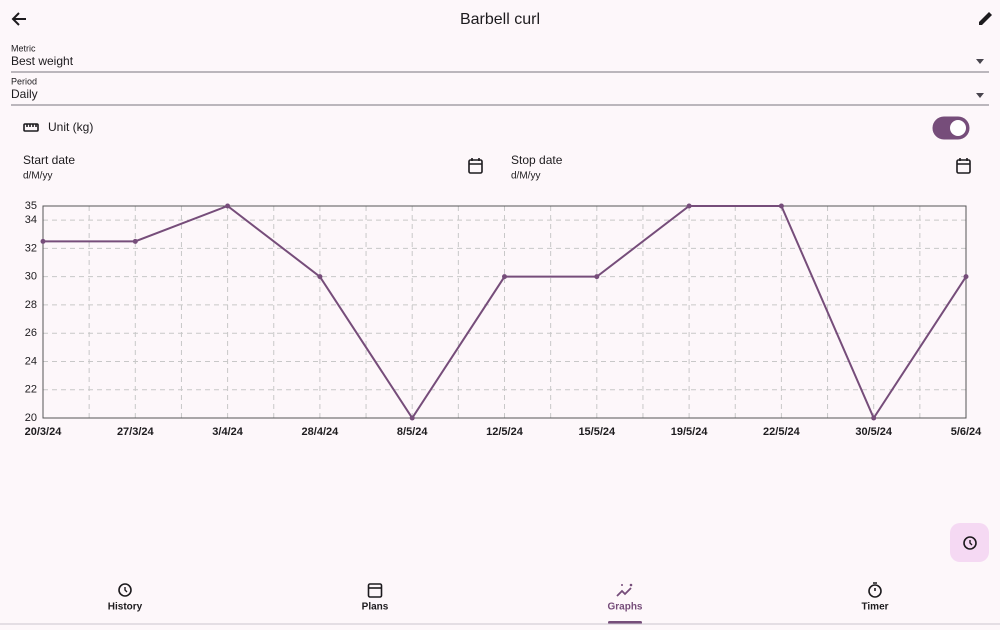  What do you see at coordinates (253, 167) in the screenshot?
I see `start-date-field: Start date d/M/yy` at bounding box center [253, 167].